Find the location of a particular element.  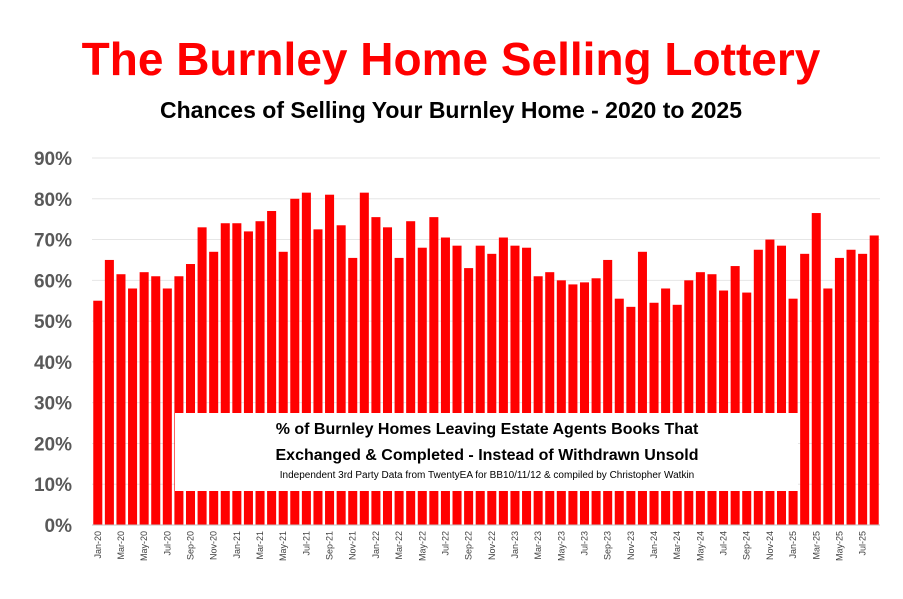

x-tick-label: Jul-22 is located at coordinates (445, 543).